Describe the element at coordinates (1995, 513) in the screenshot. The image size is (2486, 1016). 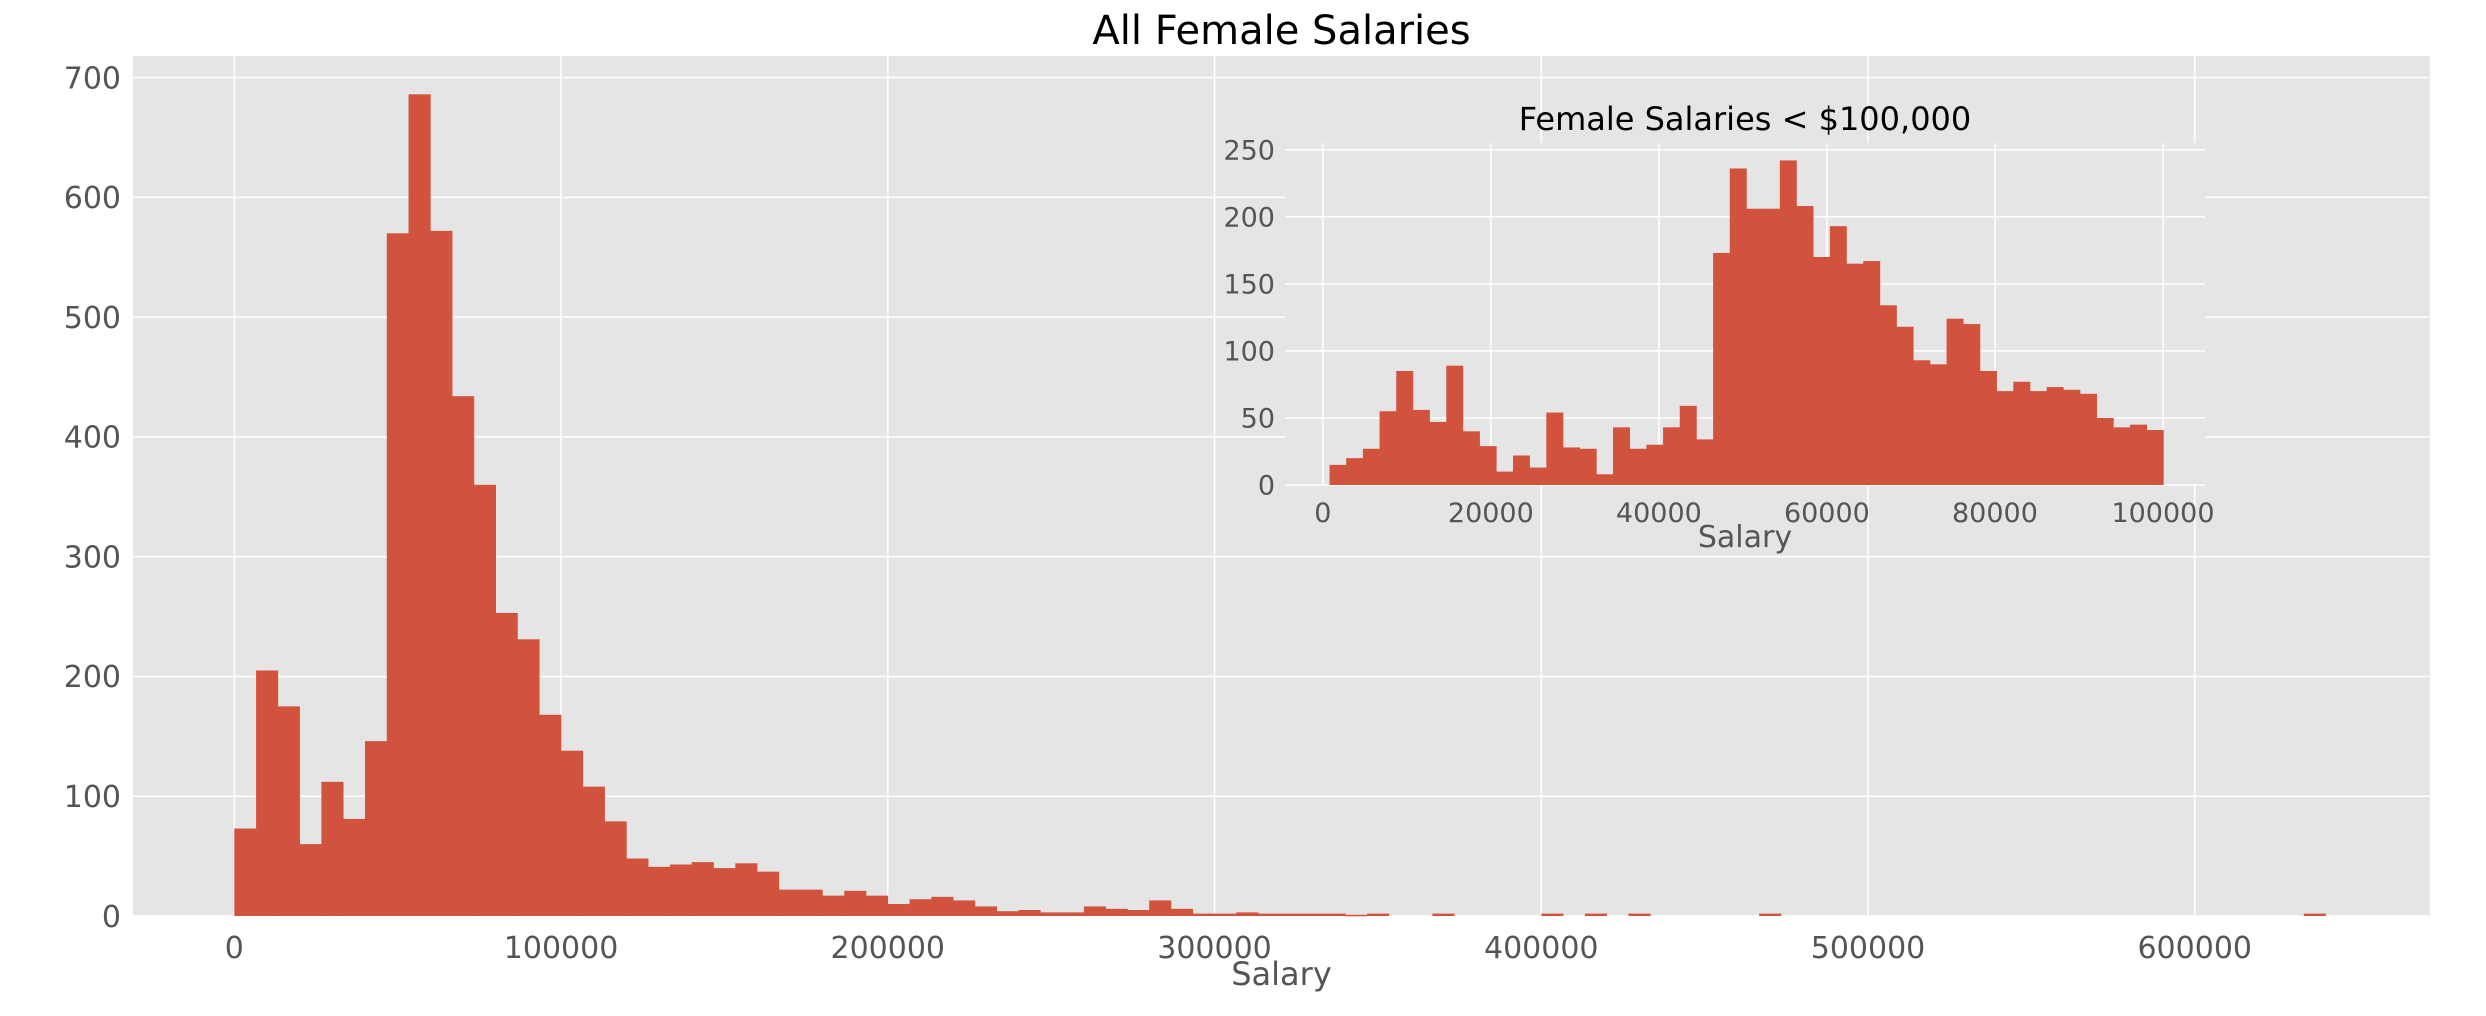
I see `inset-x-tick-label: 80000` at that location.